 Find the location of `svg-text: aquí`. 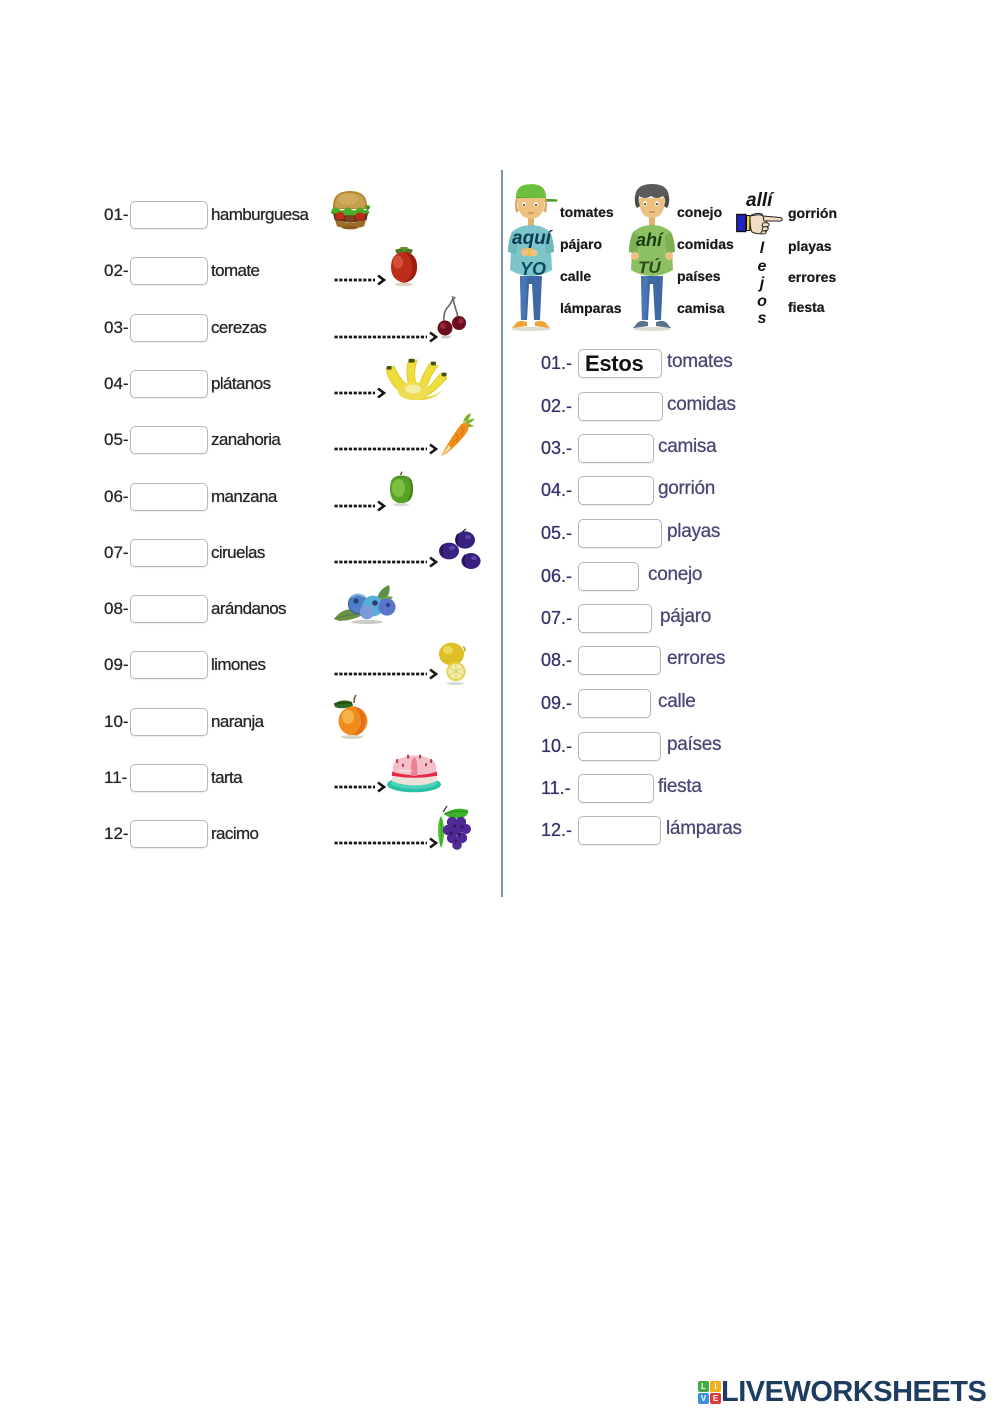

svg-text: aquí is located at coordinates (533, 238).